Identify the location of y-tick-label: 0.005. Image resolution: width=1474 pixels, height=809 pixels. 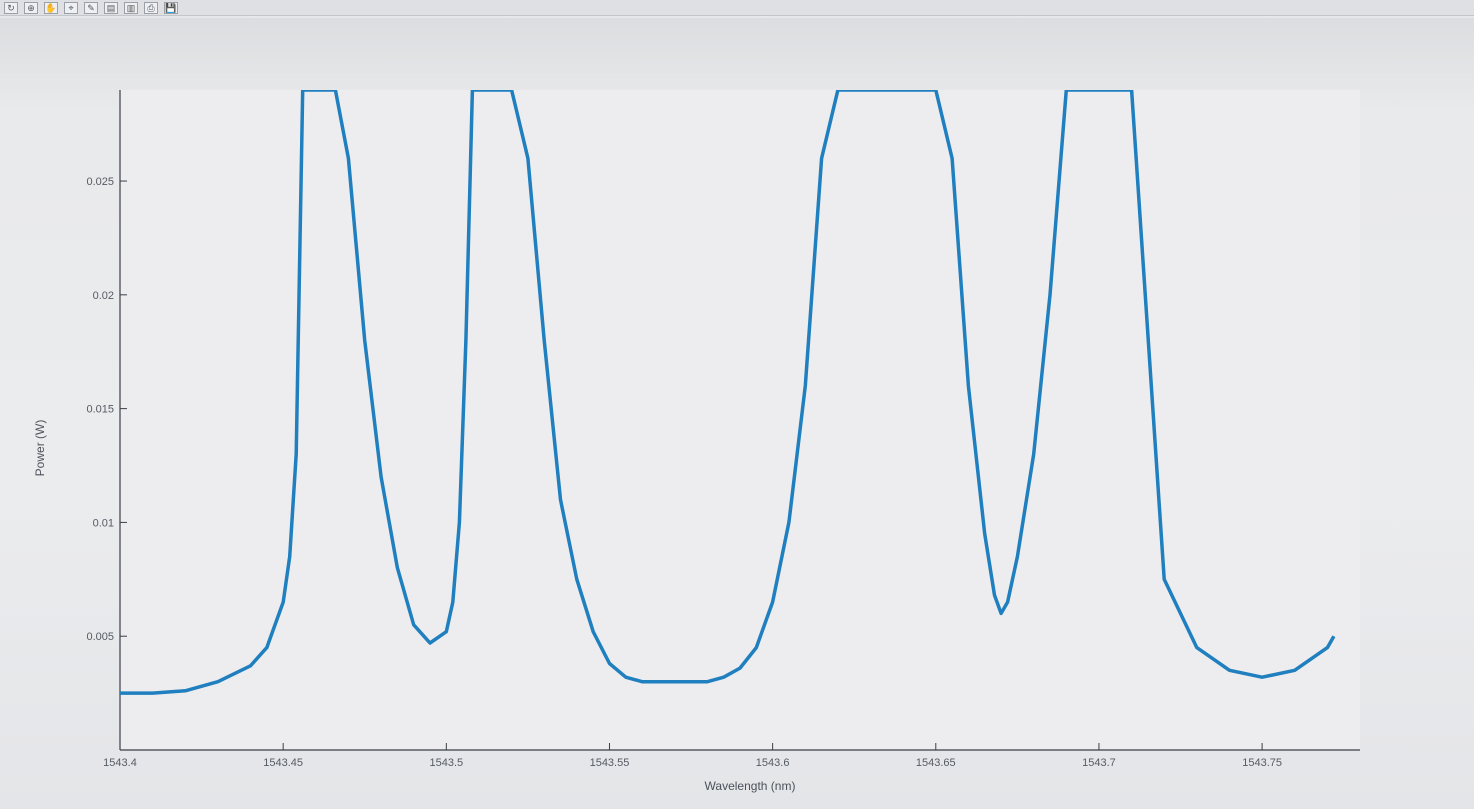
(100, 637).